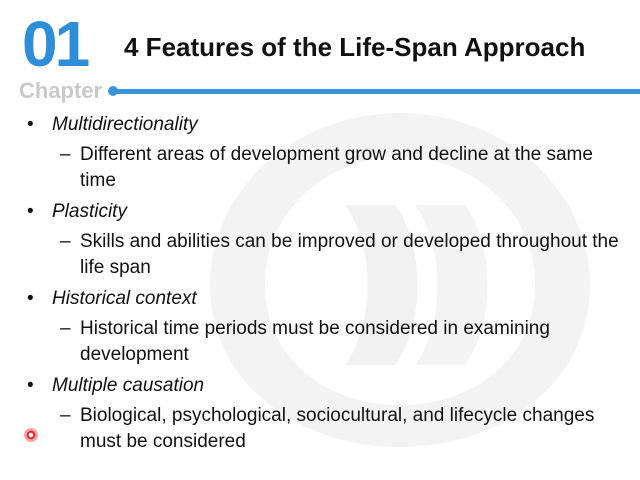  What do you see at coordinates (56, 44) in the screenshot?
I see `chapter-number: 01` at bounding box center [56, 44].